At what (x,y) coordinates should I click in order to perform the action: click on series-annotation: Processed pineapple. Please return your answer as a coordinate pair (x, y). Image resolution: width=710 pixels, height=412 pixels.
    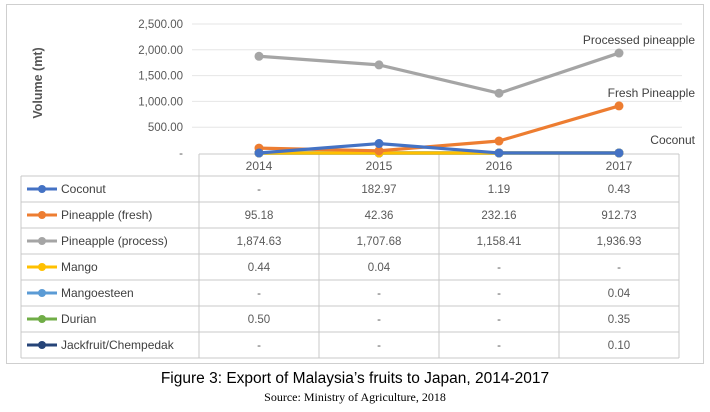
    Looking at the image, I should click on (639, 40).